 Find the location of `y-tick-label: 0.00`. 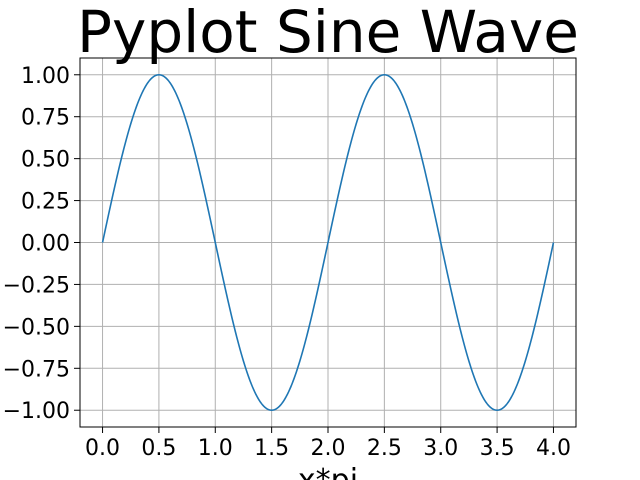

y-tick-label: 0.00 is located at coordinates (45, 244).